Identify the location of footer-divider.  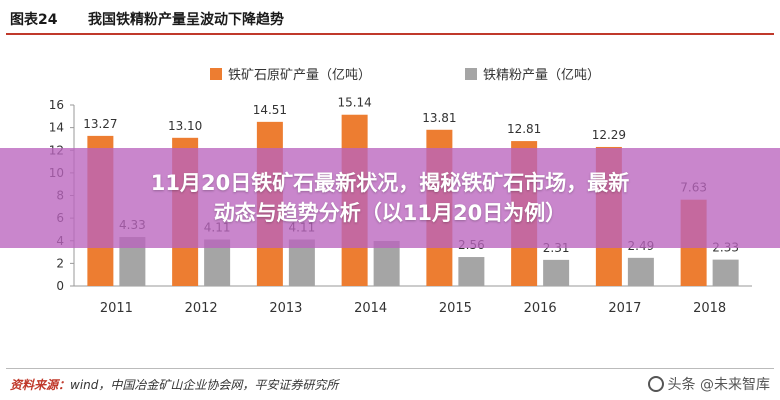
(390, 368).